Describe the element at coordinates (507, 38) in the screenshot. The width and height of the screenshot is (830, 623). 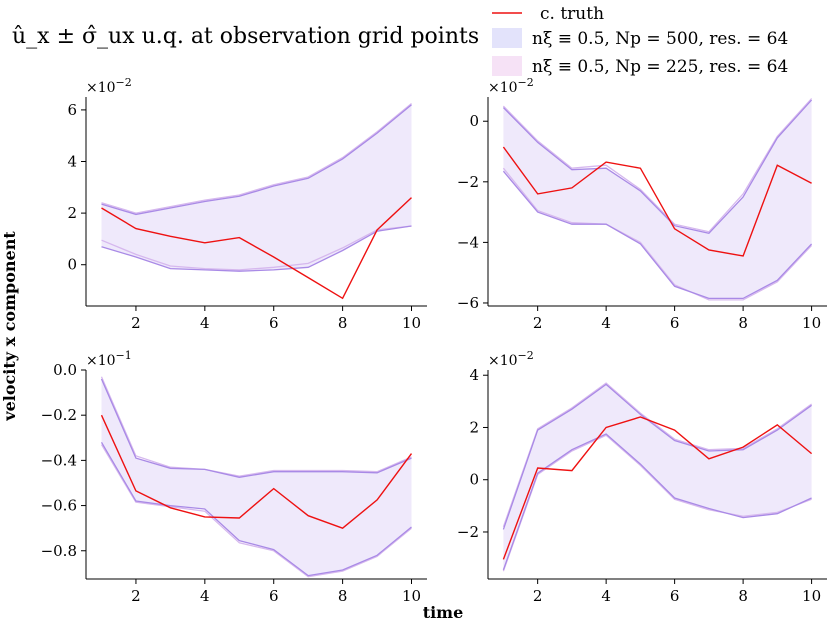
I see `legend-patch-np500` at that location.